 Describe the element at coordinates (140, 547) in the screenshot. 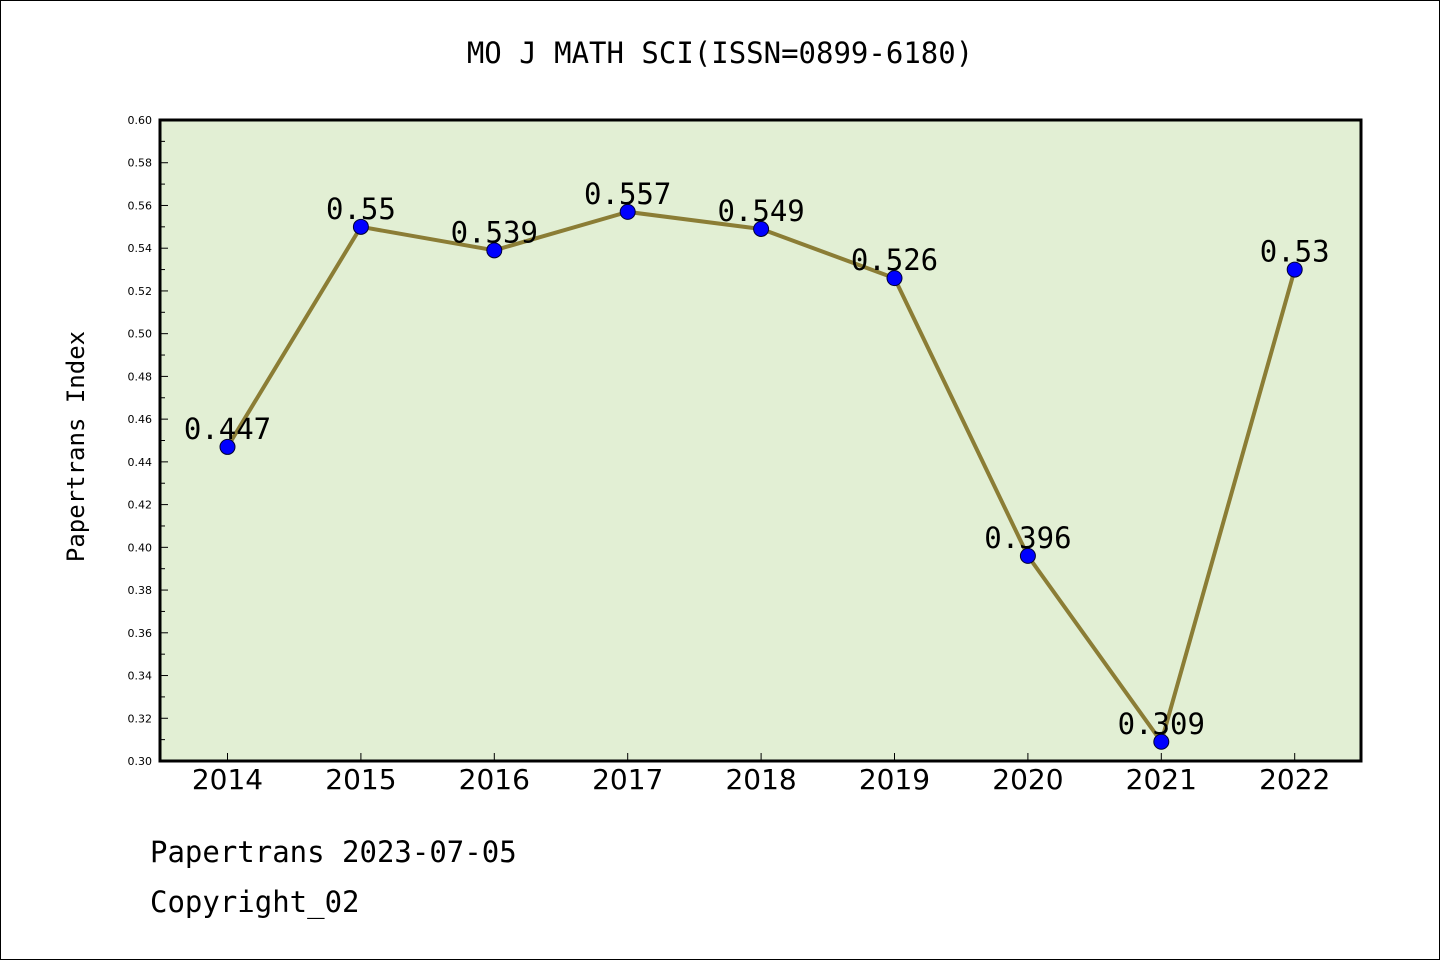

I see `y-tick-label: 0.40` at that location.